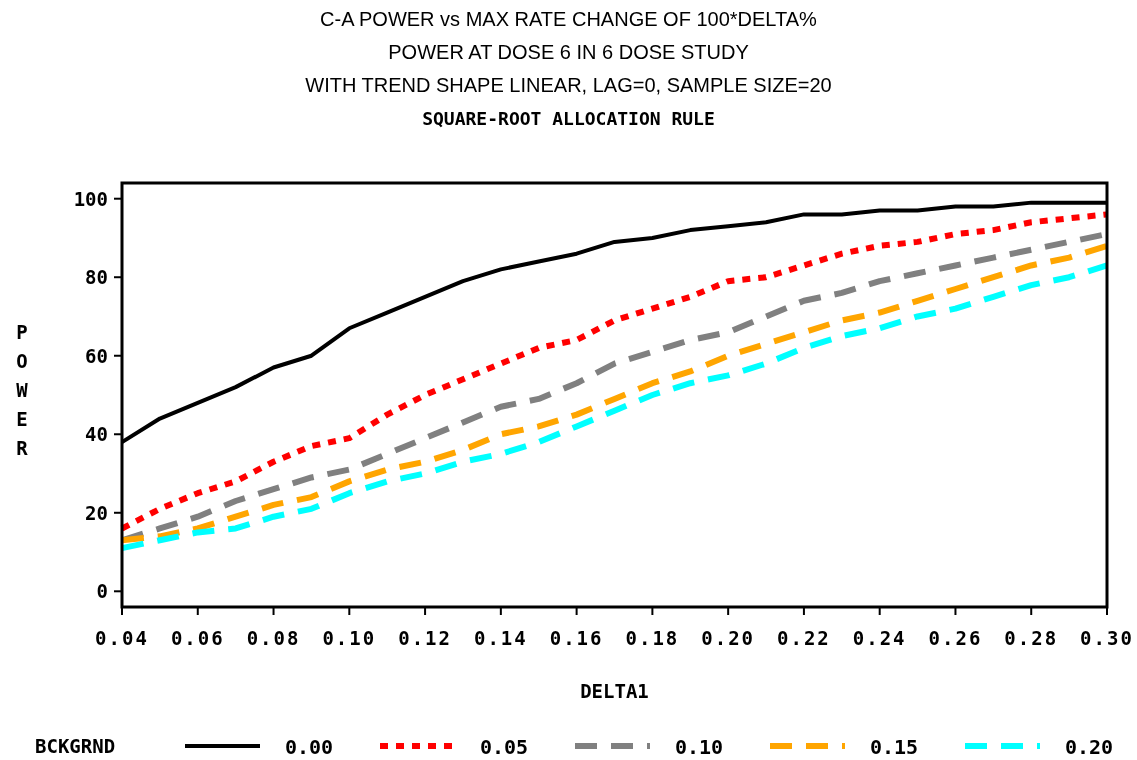  Describe the element at coordinates (504, 747) in the screenshot. I see `legend-label: 0.05` at that location.